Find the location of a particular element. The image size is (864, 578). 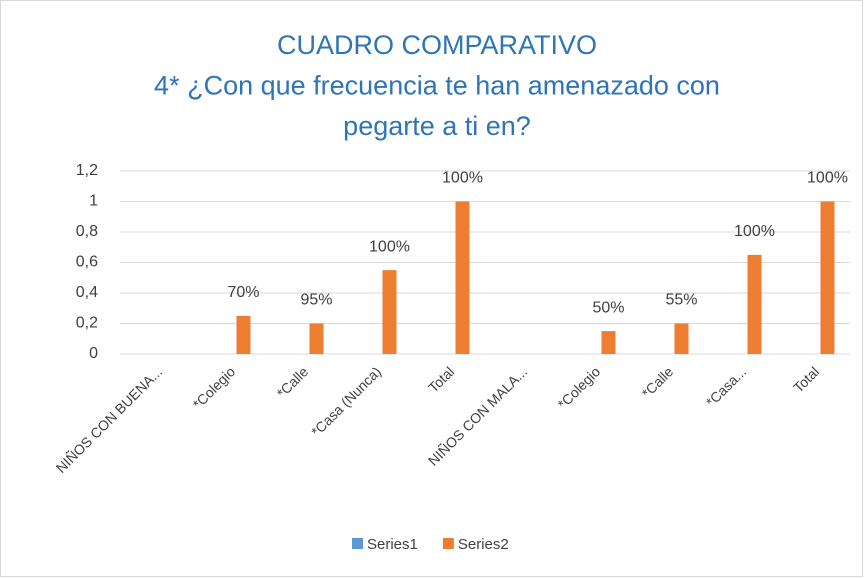

annotation: 70% is located at coordinates (243, 292).